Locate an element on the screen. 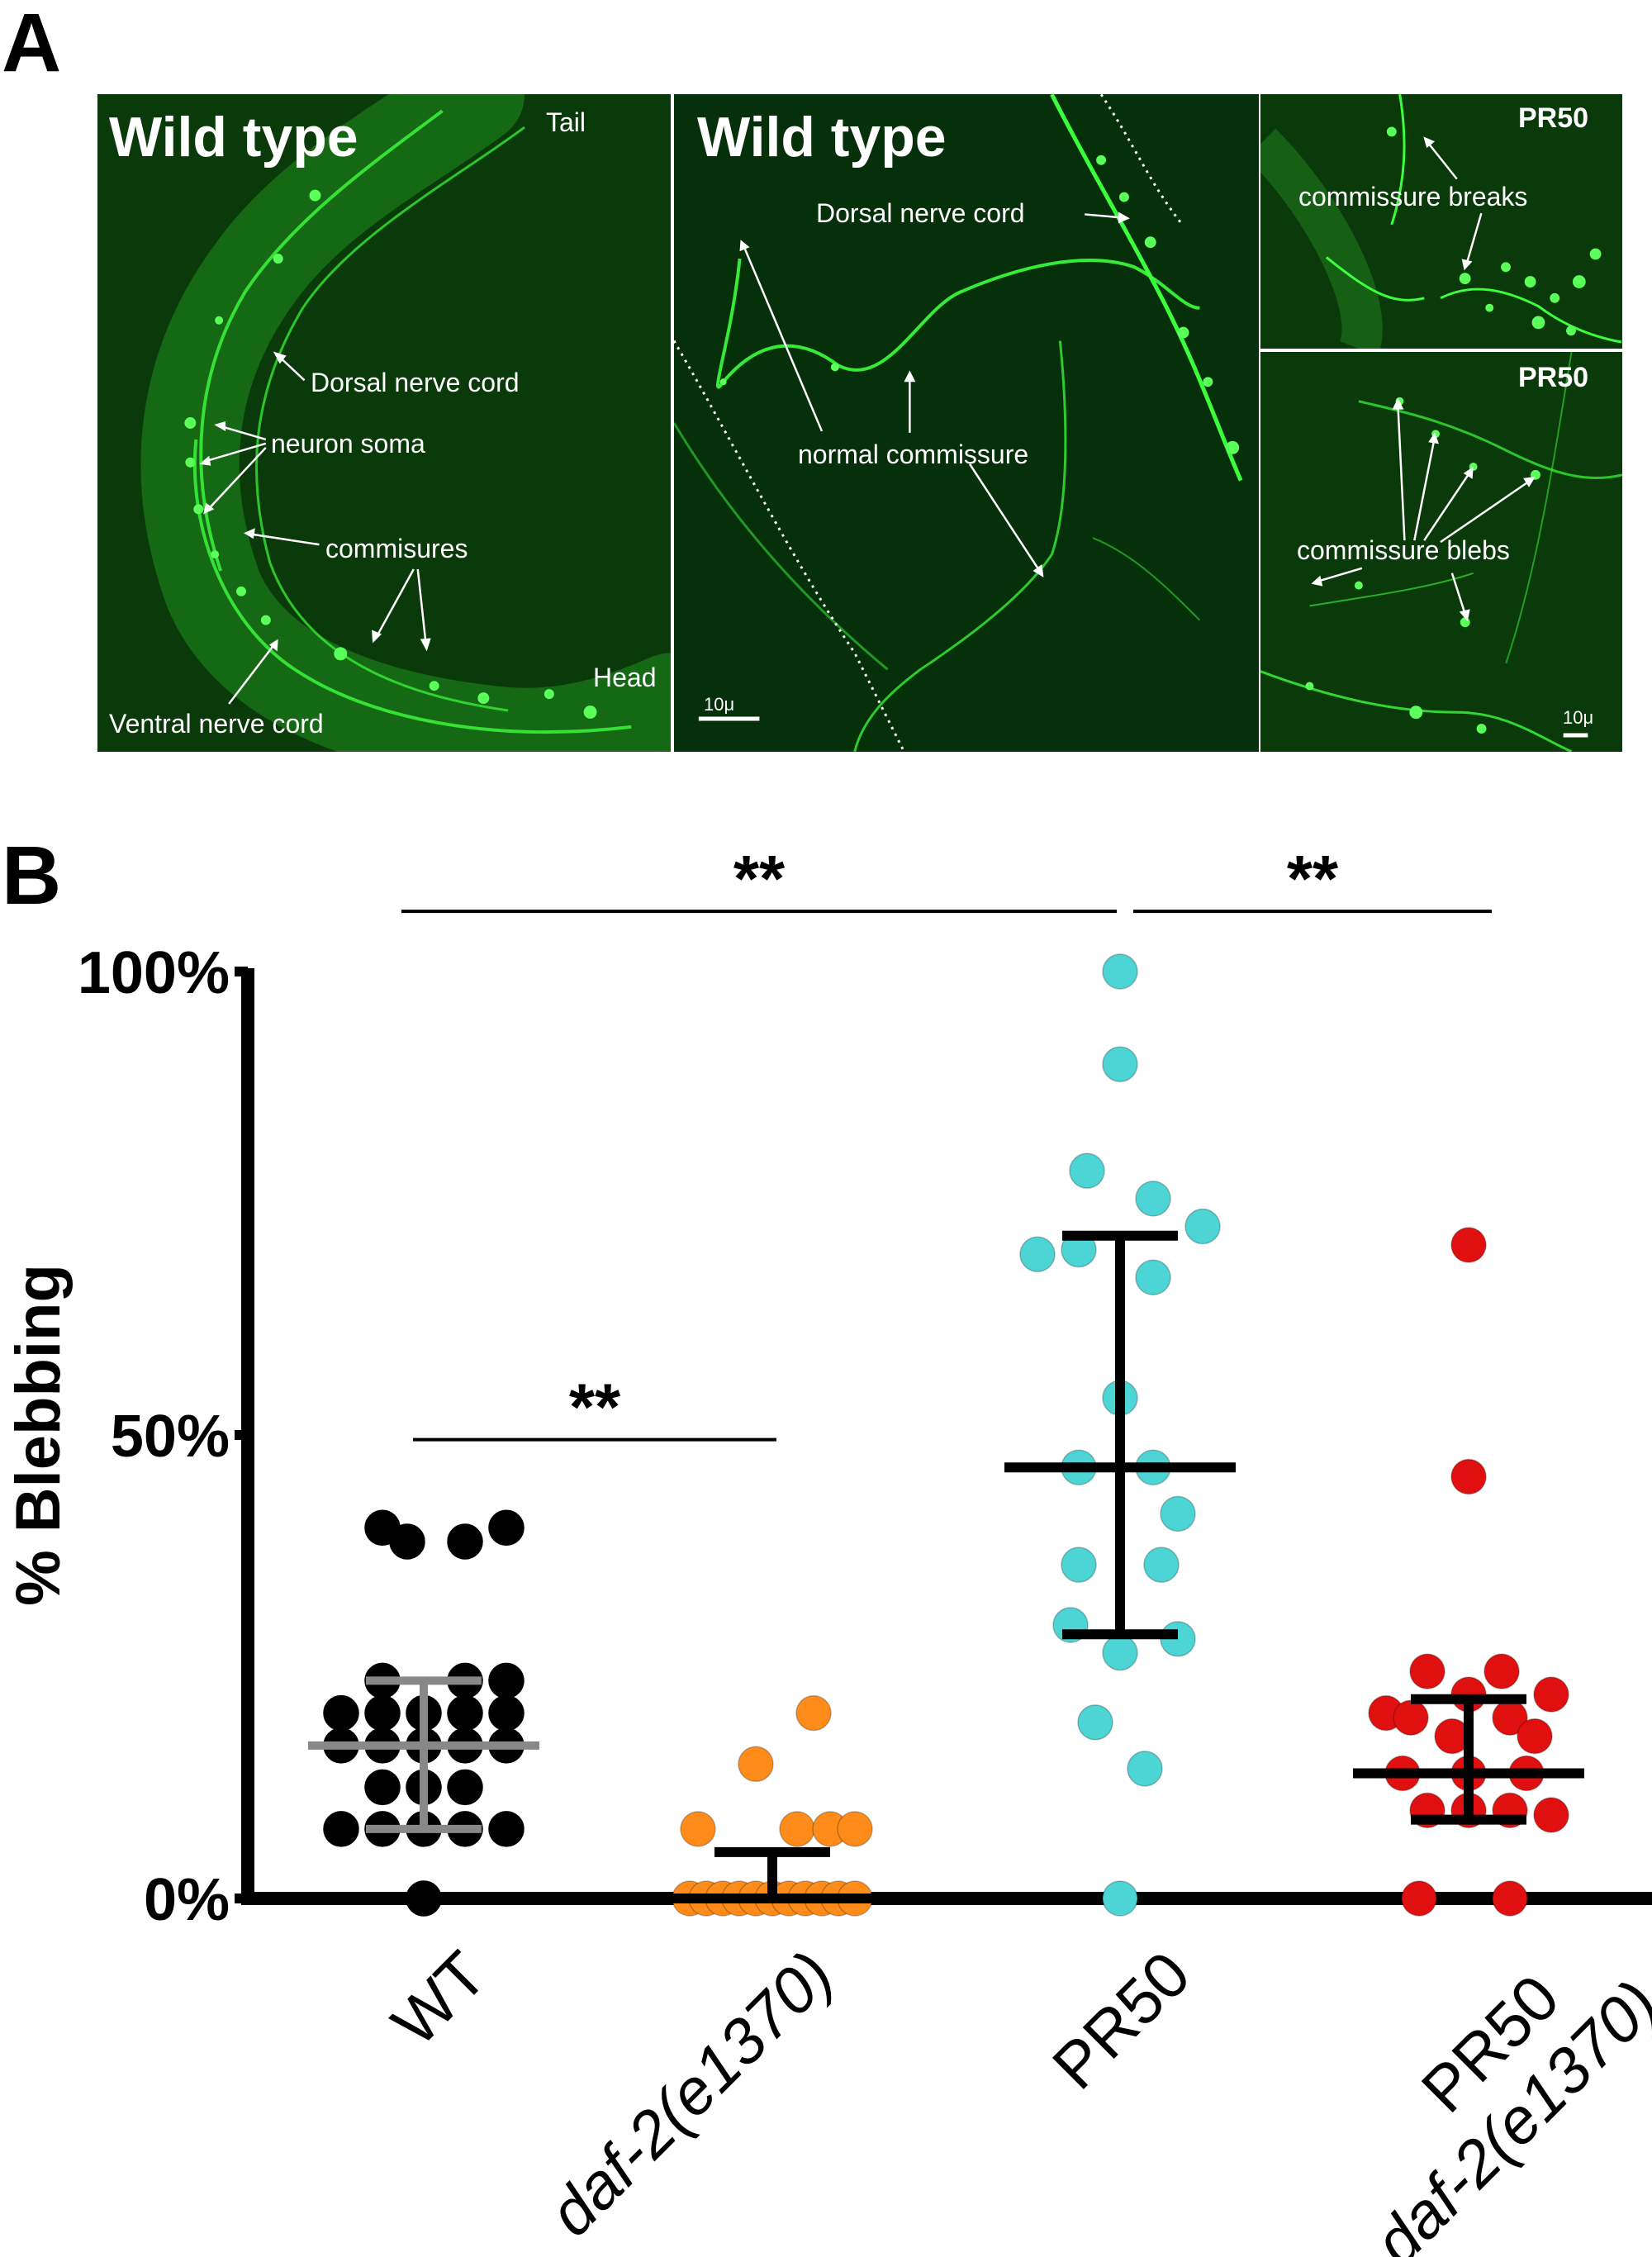 Image resolution: width=1652 pixels, height=2257 pixels. commissure-fluorescence-drawing is located at coordinates (958, 423).